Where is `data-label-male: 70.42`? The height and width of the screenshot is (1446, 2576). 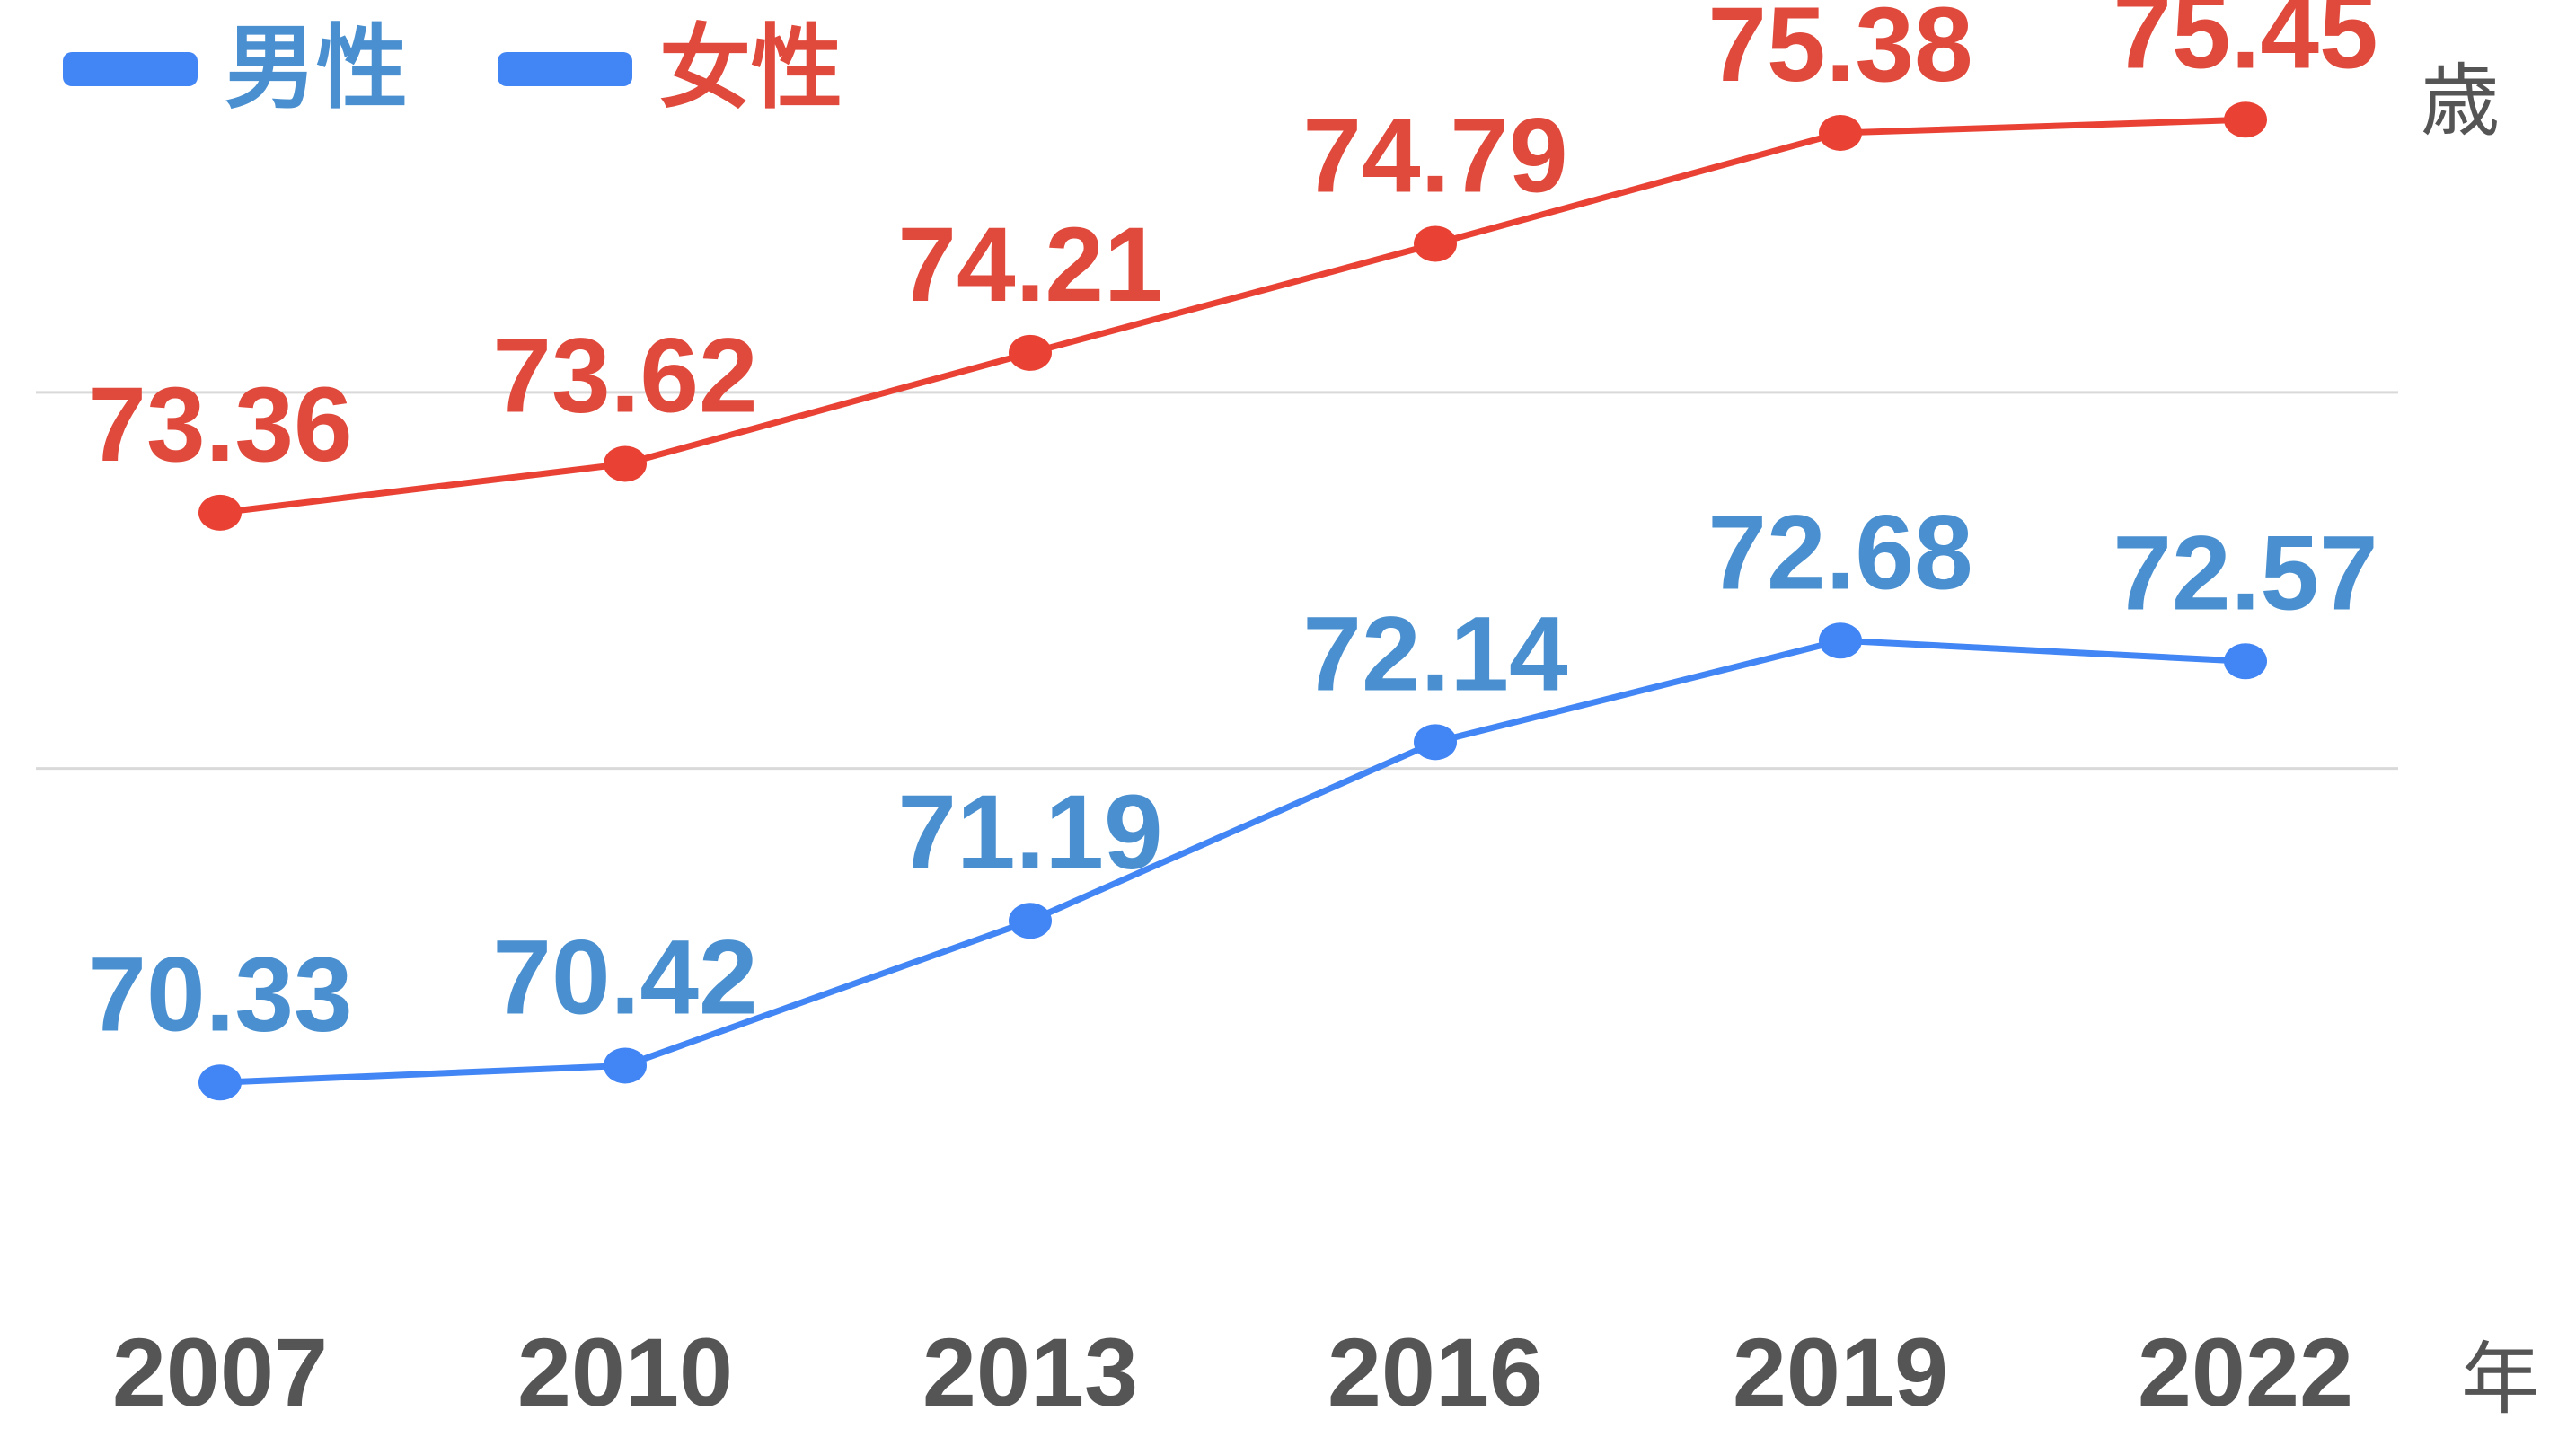 data-label-male: 70.42 is located at coordinates (624, 977).